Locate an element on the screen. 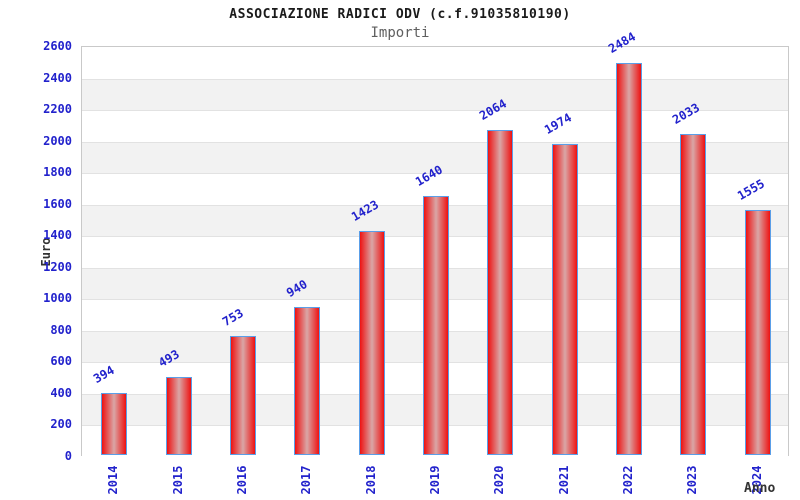 This screenshot has width=800, height=500. x-tick-label: 2019 is located at coordinates (435, 480).